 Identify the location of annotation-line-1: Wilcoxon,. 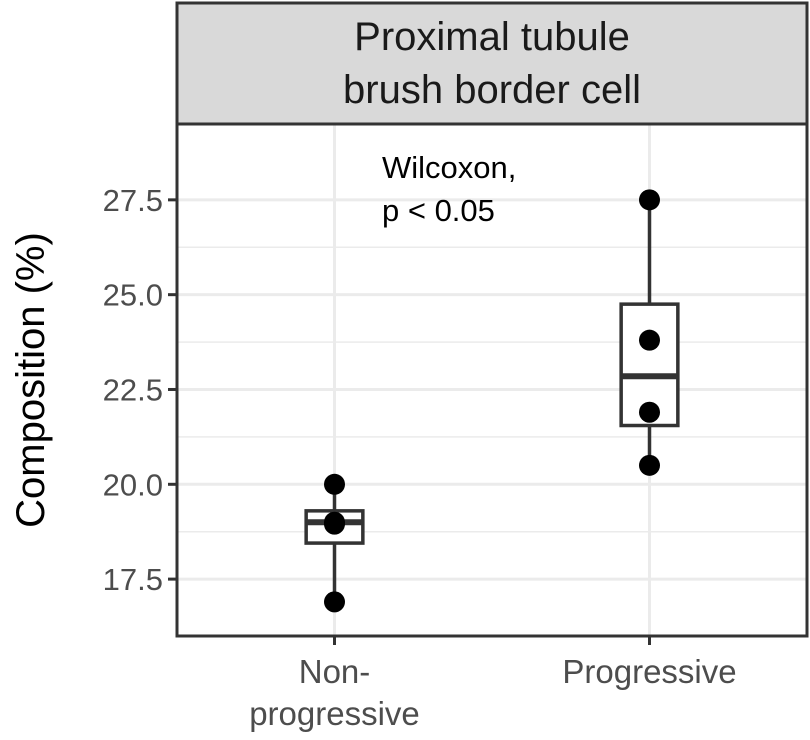
(449, 167).